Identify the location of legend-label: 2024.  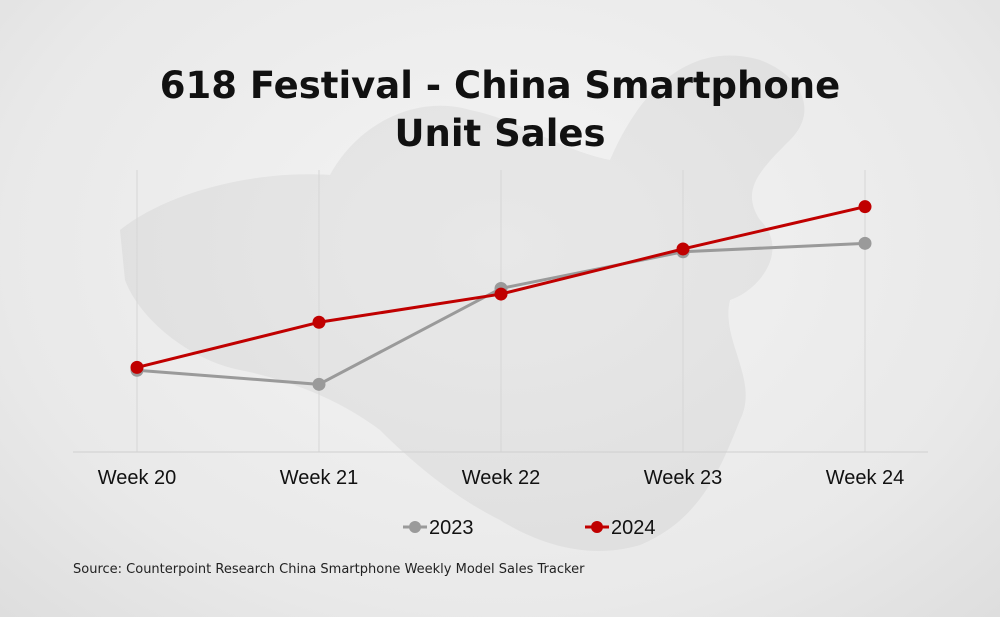
(633, 528).